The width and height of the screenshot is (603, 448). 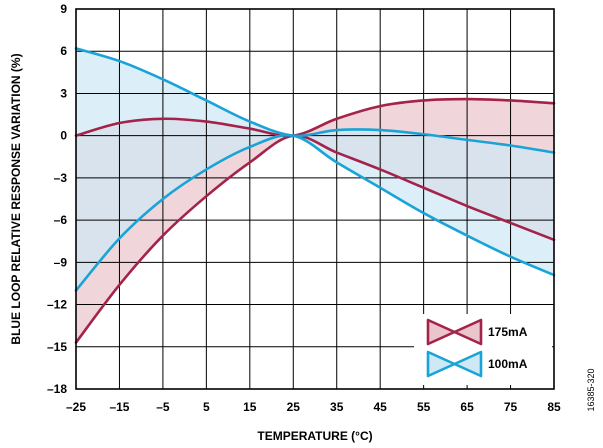 I want to click on legend-label-100mA: 100mA, so click(x=508, y=364).